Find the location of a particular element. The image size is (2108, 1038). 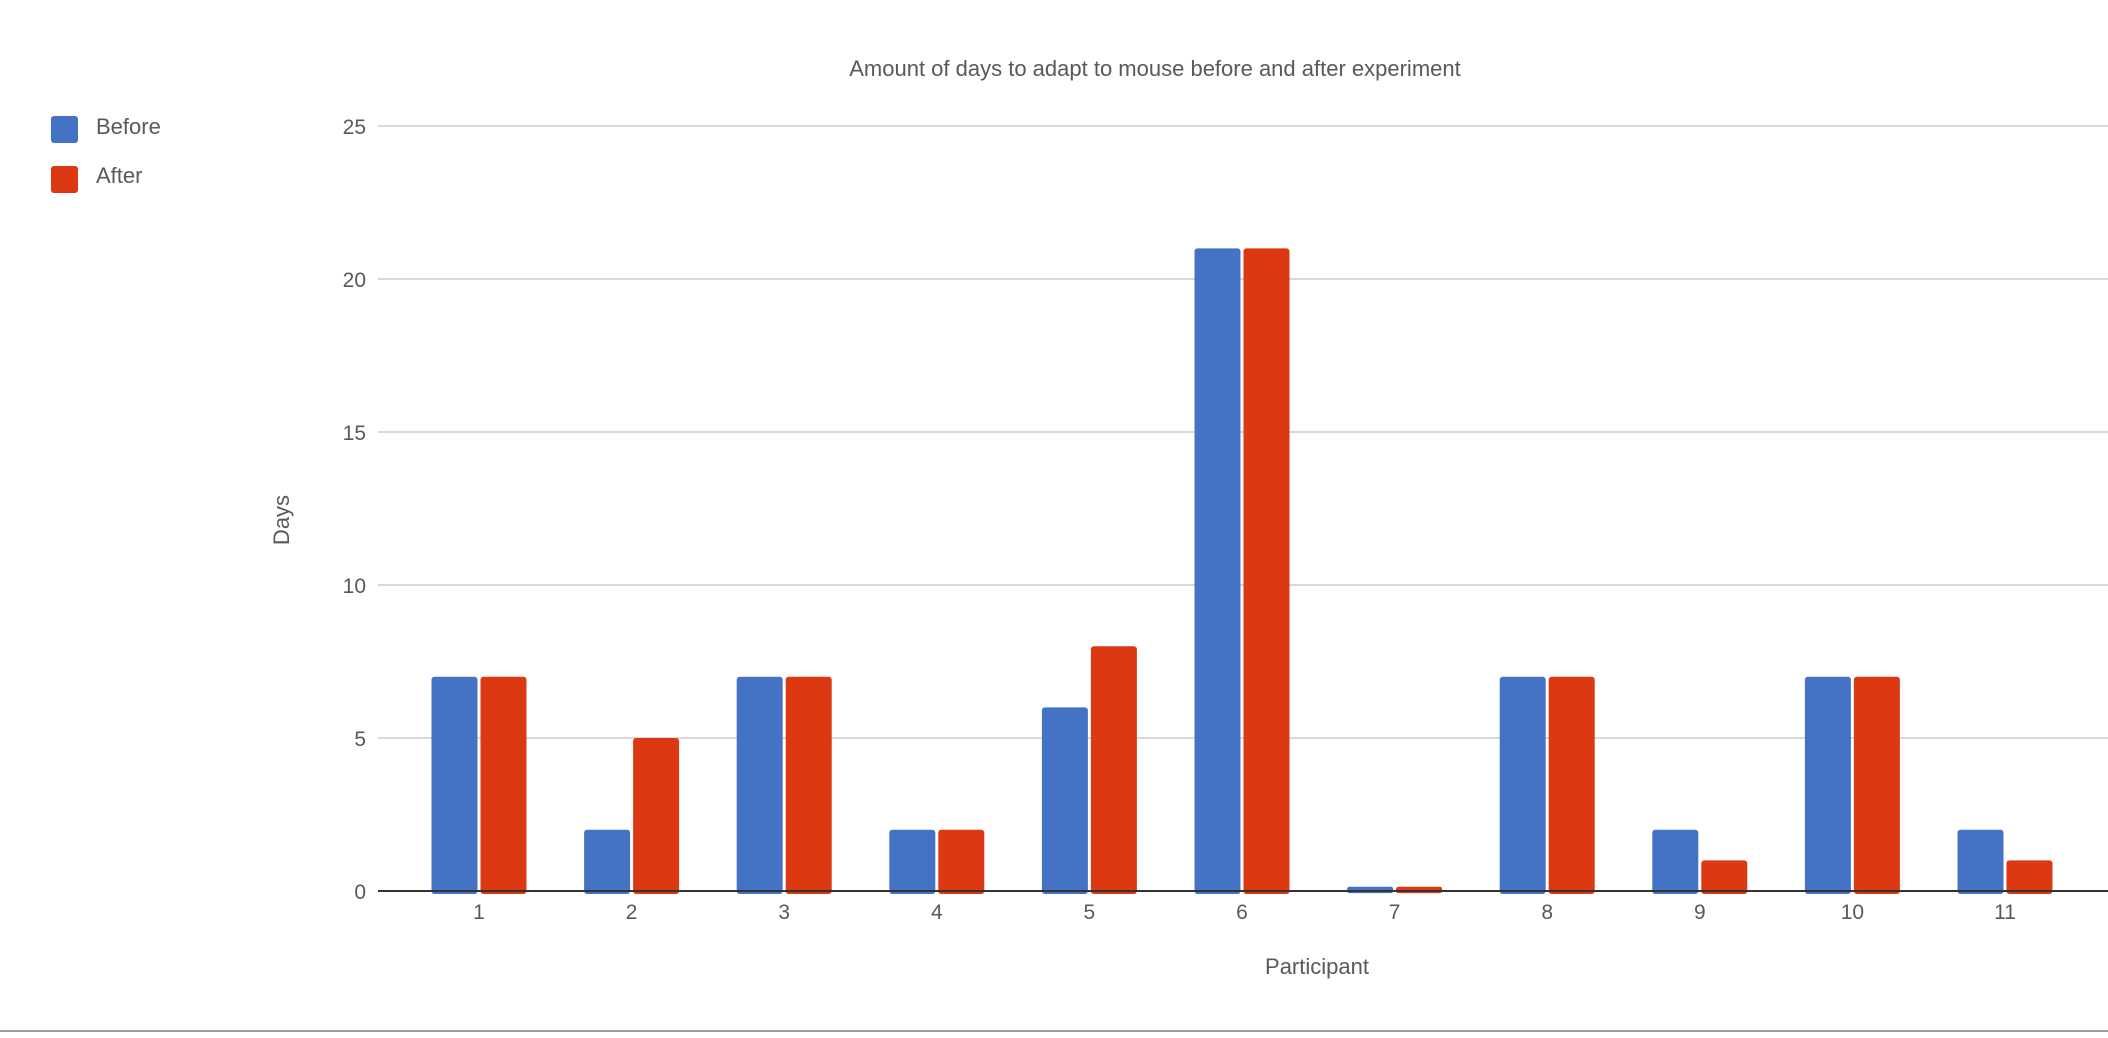

x-tick-label: 6 is located at coordinates (1242, 912).